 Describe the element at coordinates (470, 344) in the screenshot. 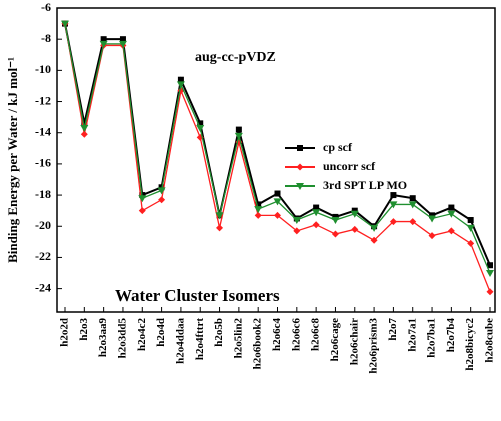

I see `x-tick-label: h2o8bicyc2` at that location.